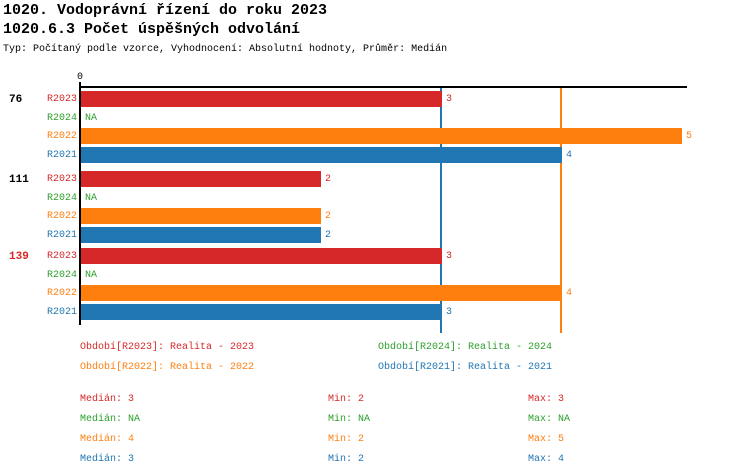  What do you see at coordinates (152, 29) in the screenshot?
I see `page-subtitle: 1020.6.3 Počet úspěšných odvolání` at bounding box center [152, 29].